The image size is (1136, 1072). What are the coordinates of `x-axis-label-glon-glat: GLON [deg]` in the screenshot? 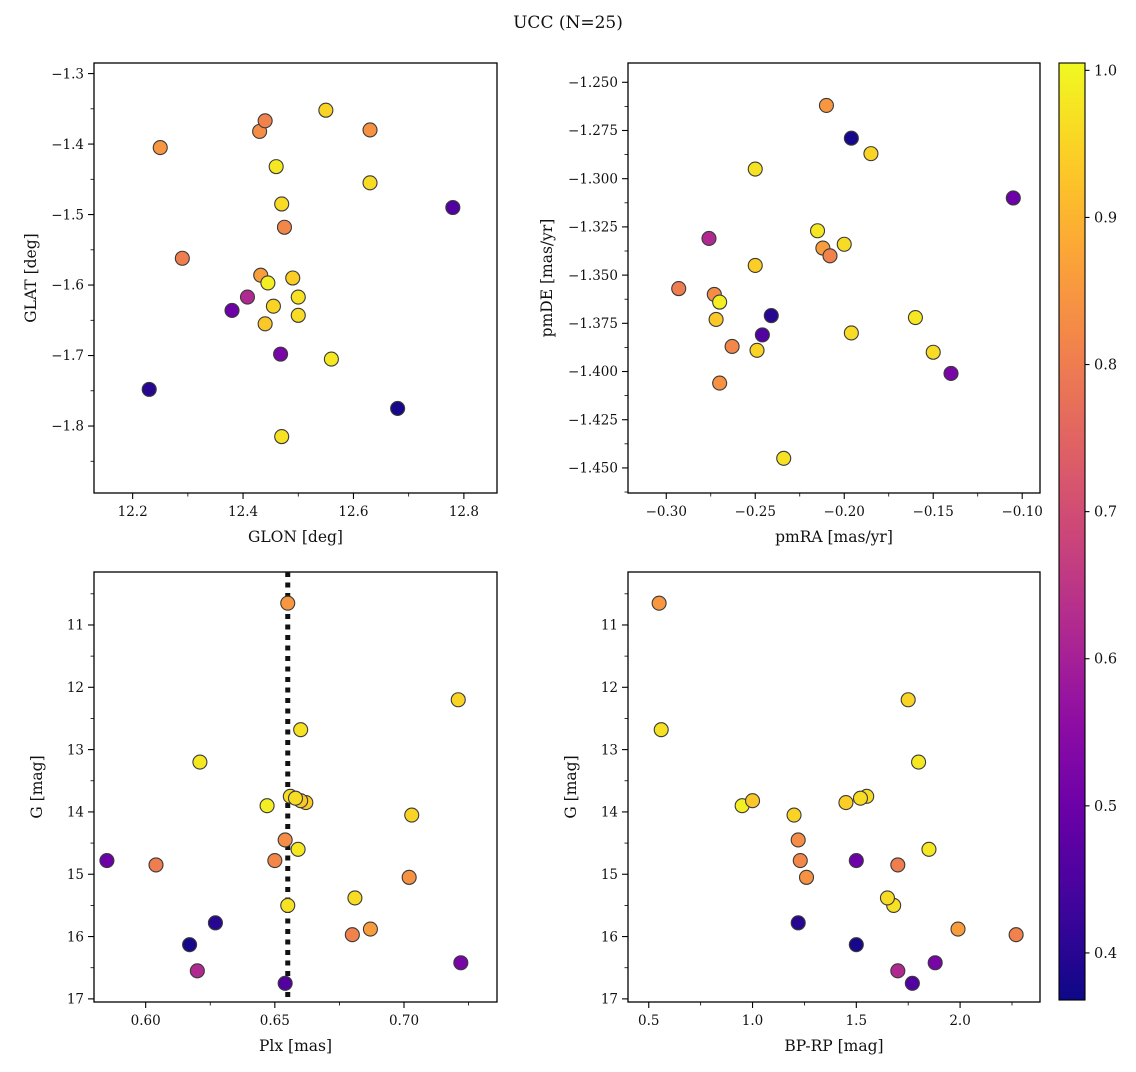 It's located at (295, 537).